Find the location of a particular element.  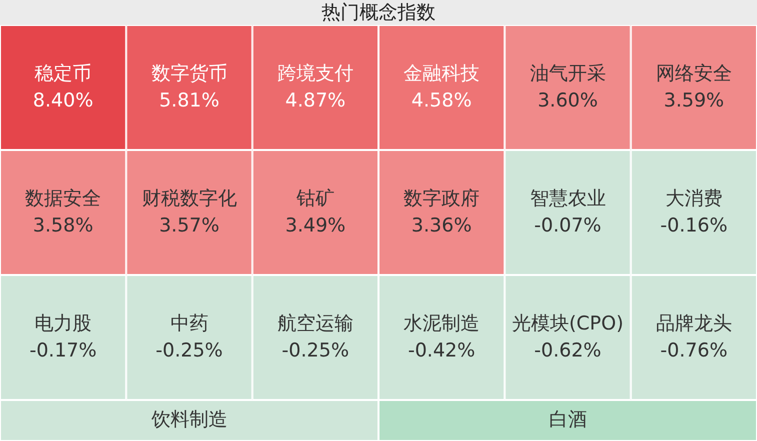

data-label: 4.58% is located at coordinates (441, 100).